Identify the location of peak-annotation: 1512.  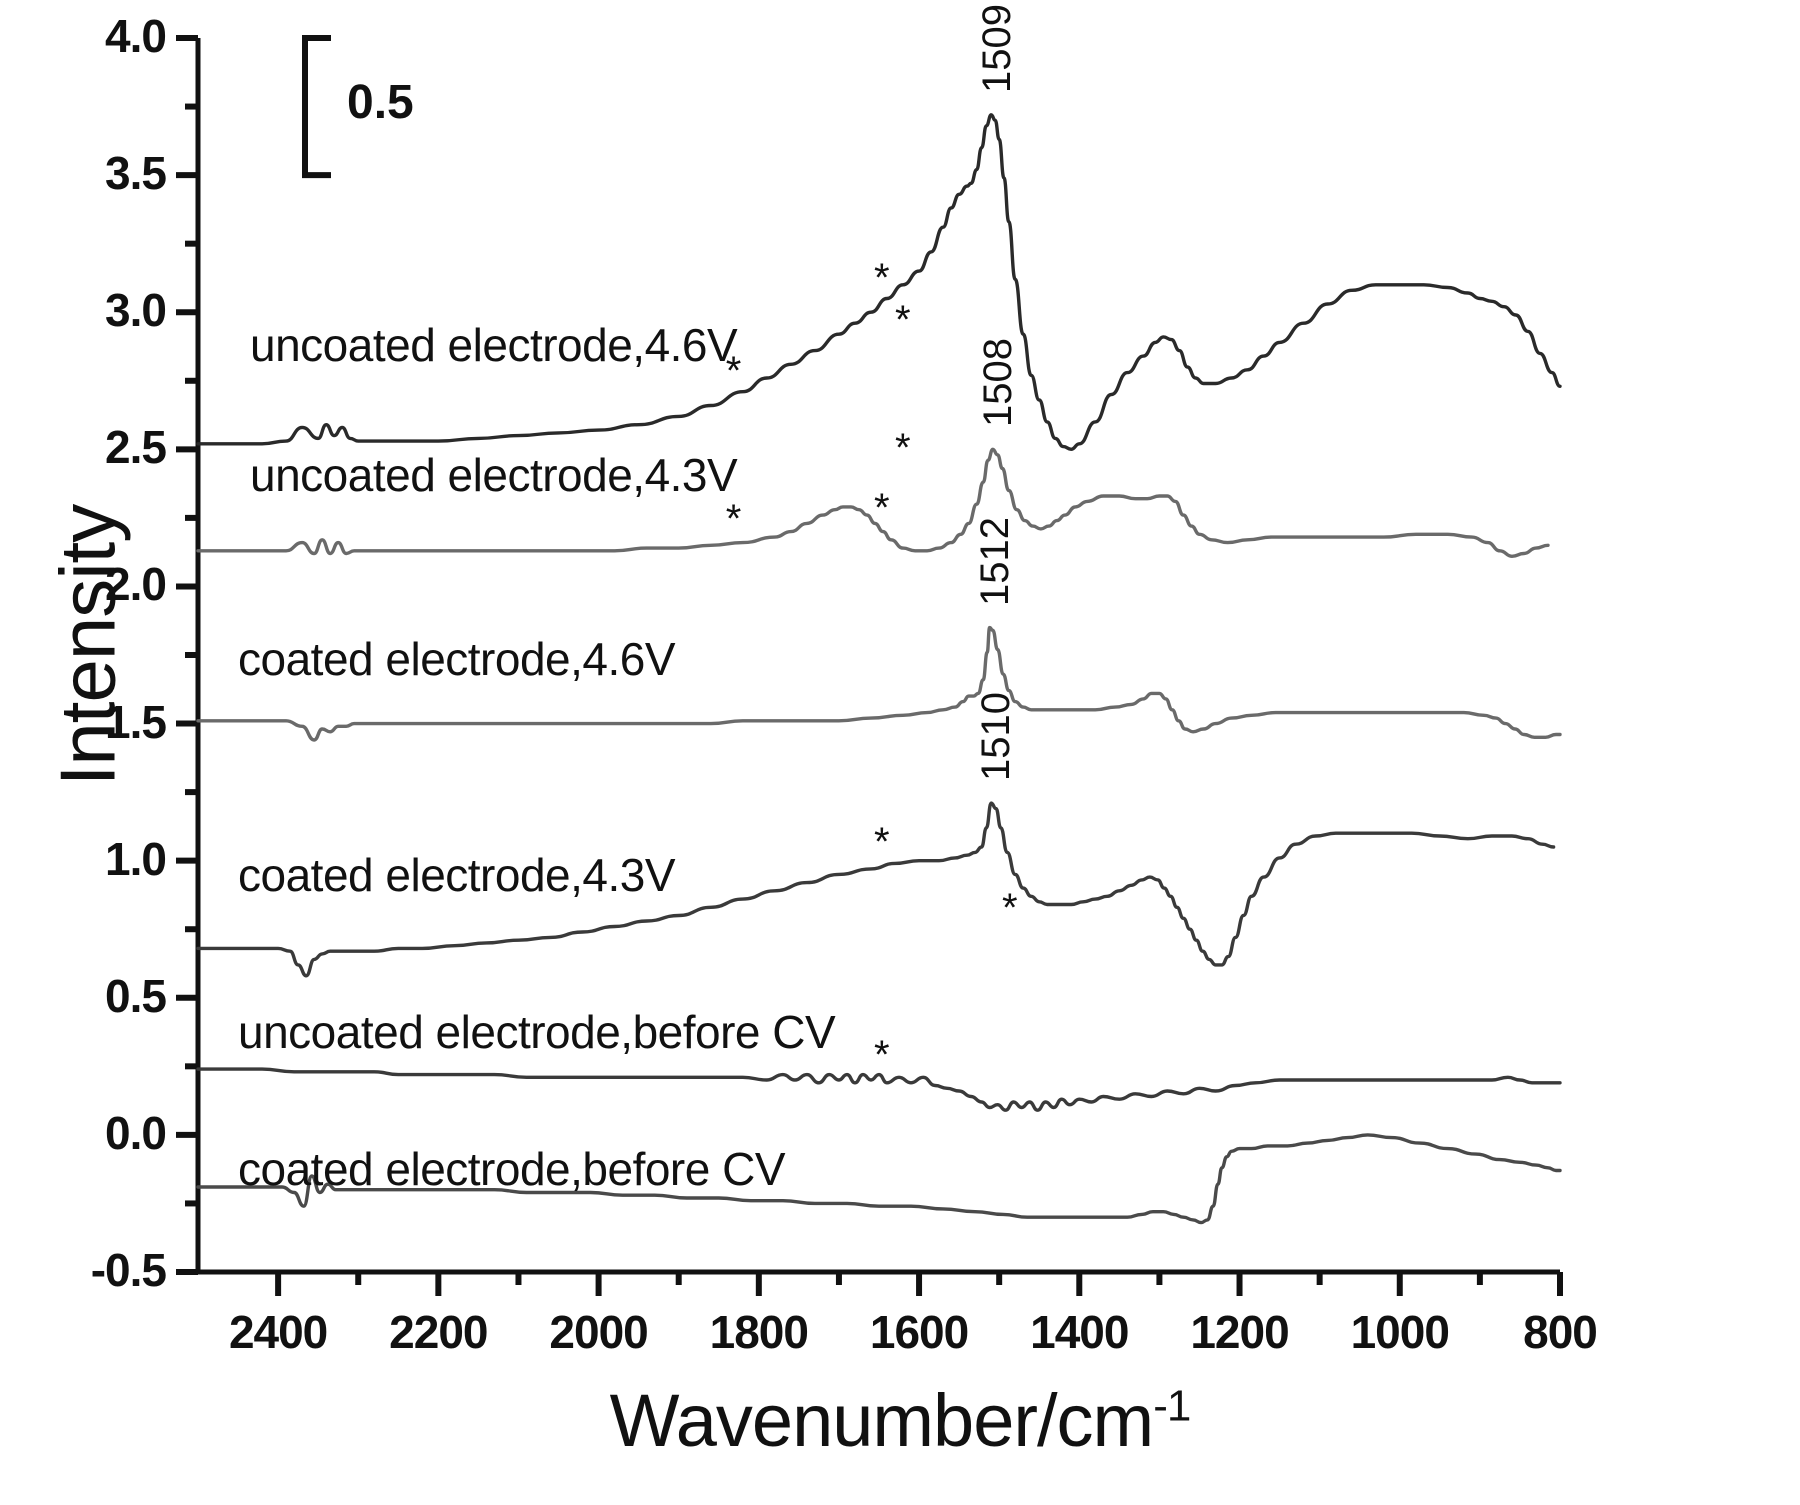
(994, 561).